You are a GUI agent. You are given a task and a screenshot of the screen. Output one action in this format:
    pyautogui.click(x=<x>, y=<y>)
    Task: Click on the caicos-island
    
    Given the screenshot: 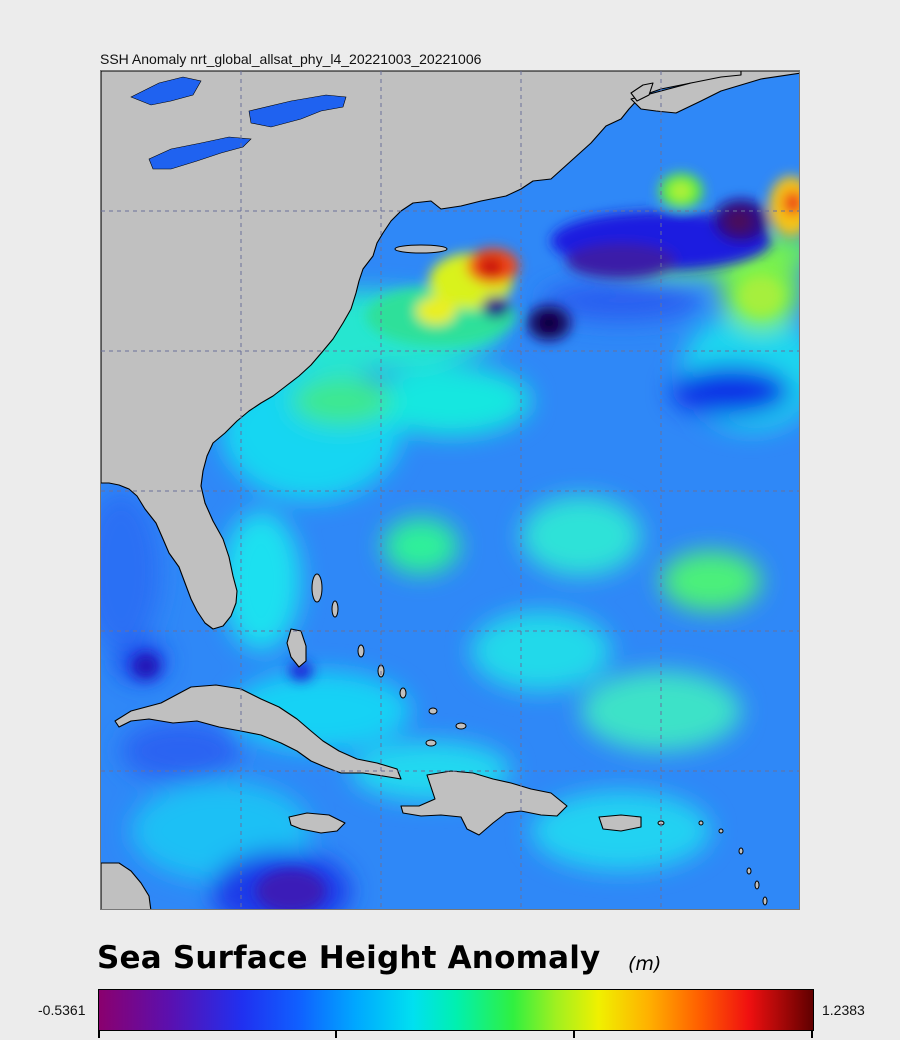 What is the action you would take?
    pyautogui.click(x=431, y=743)
    